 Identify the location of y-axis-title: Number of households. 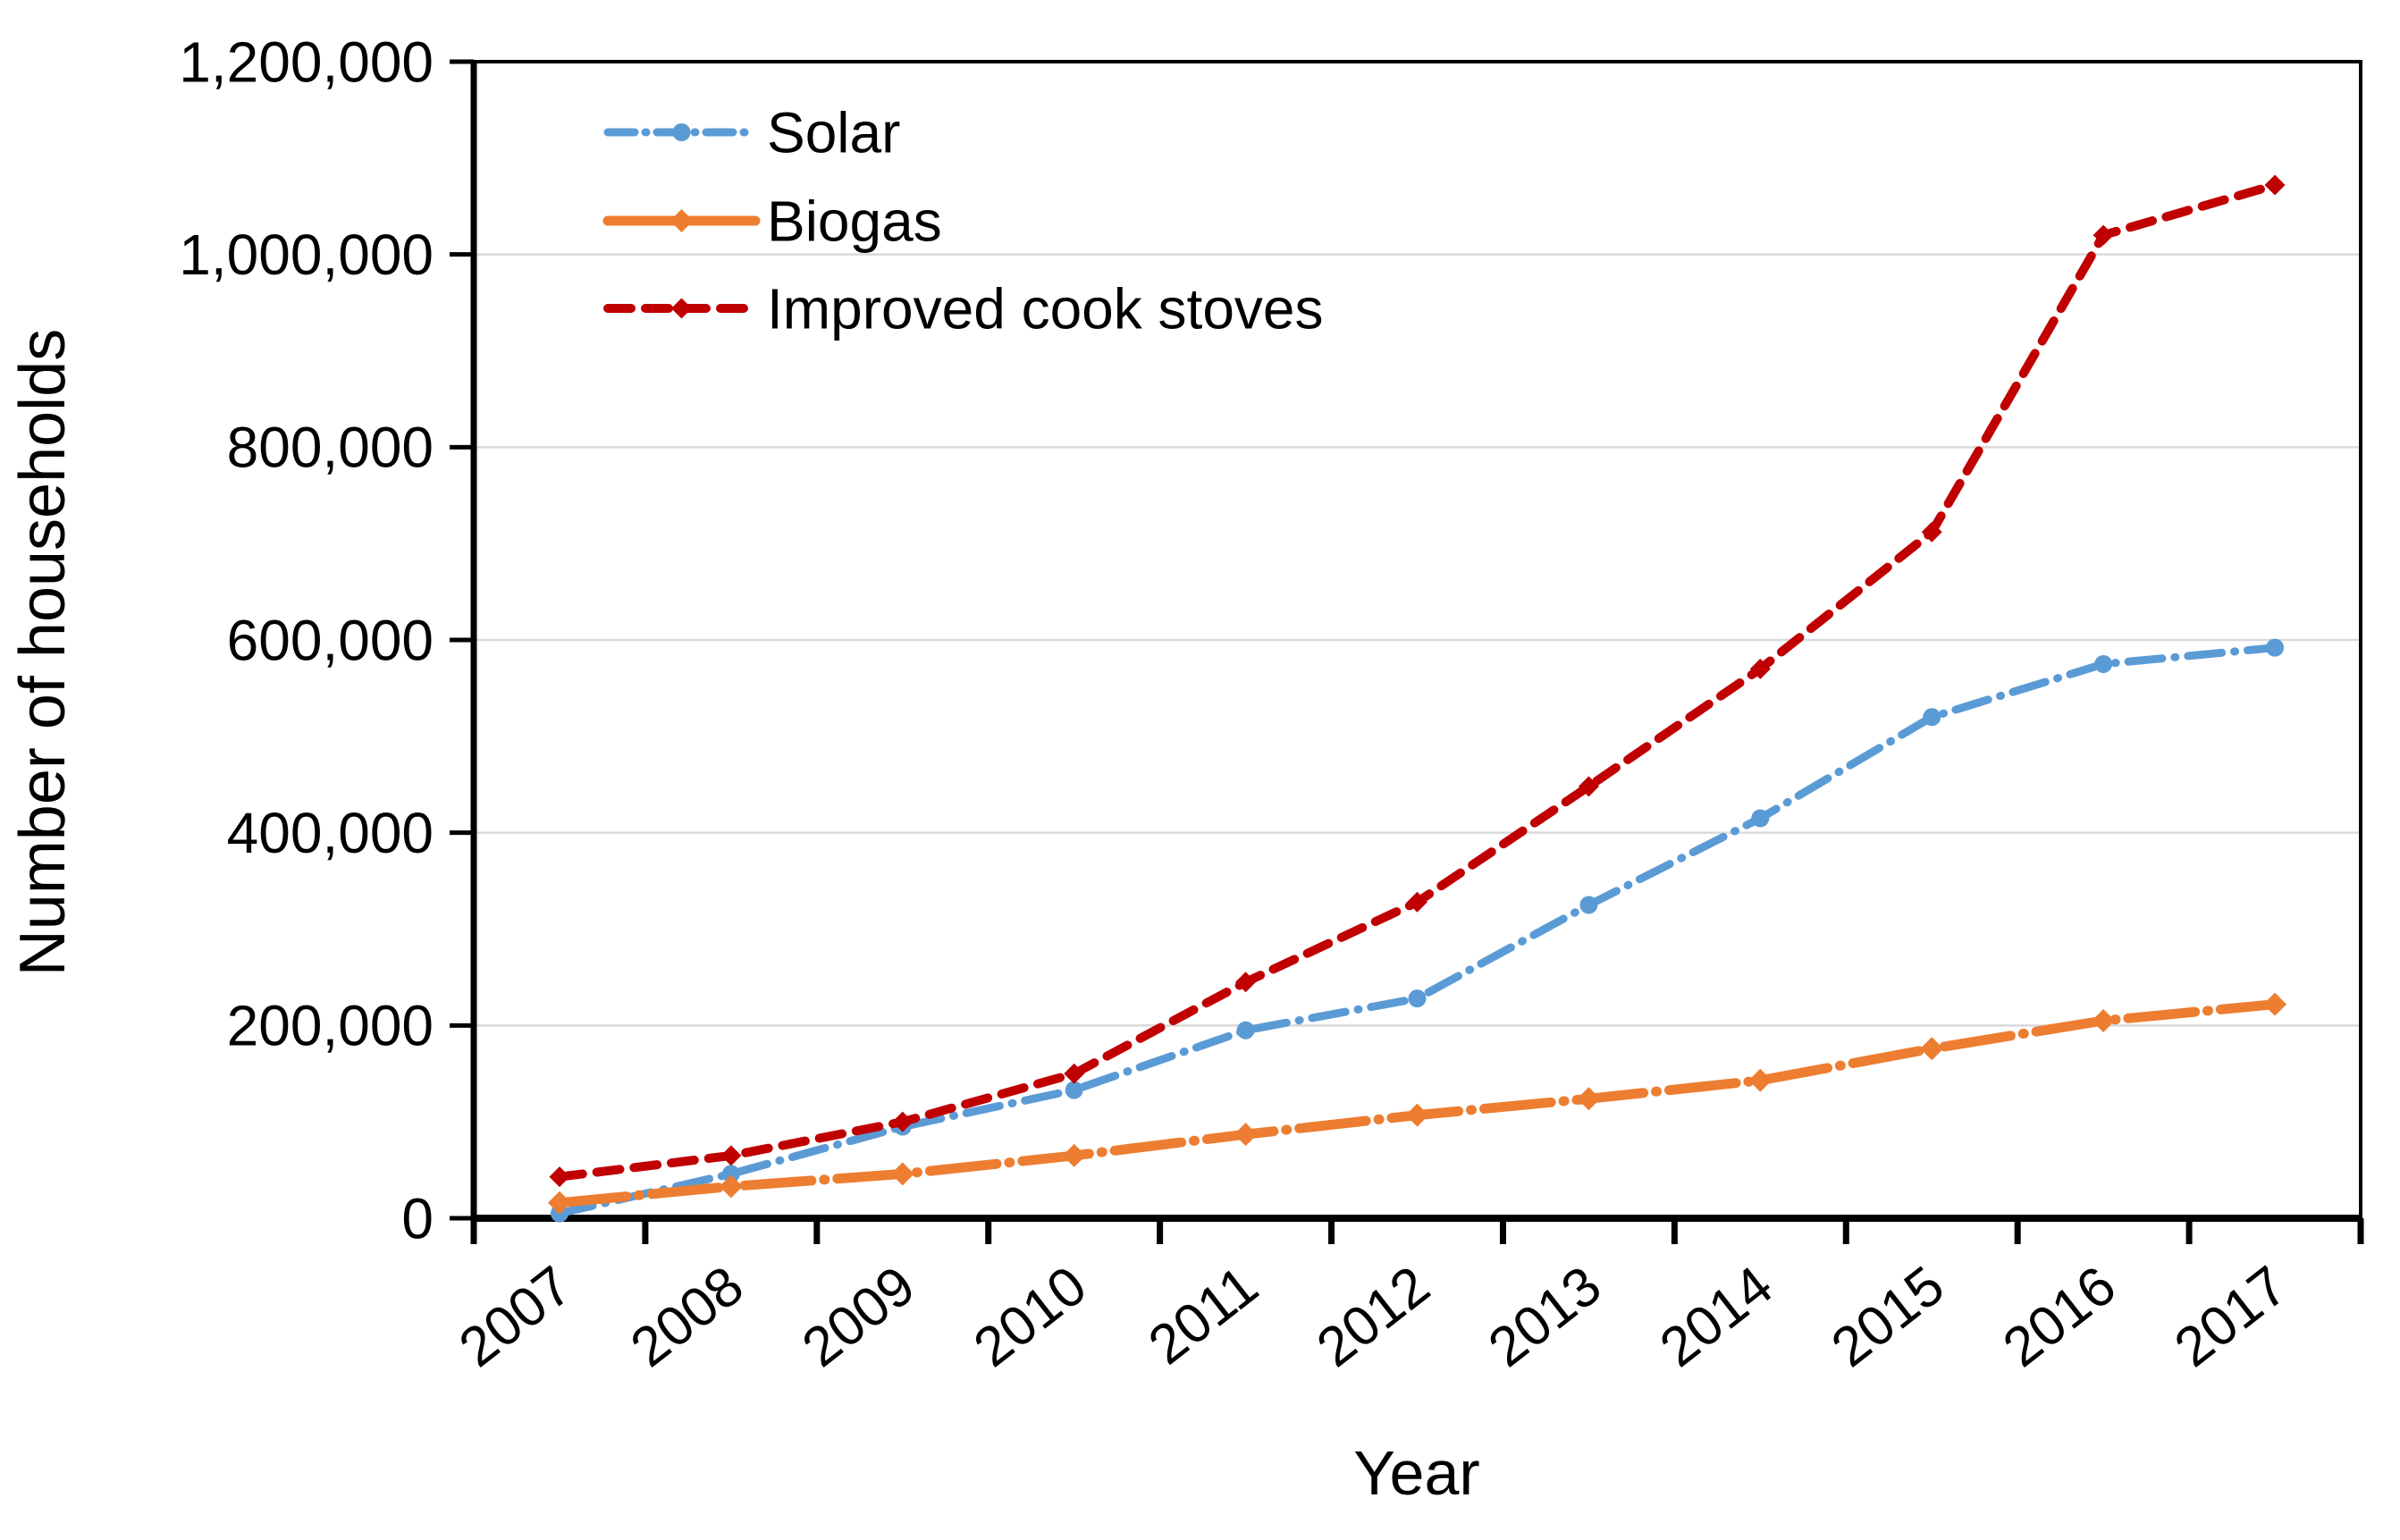
(43, 652).